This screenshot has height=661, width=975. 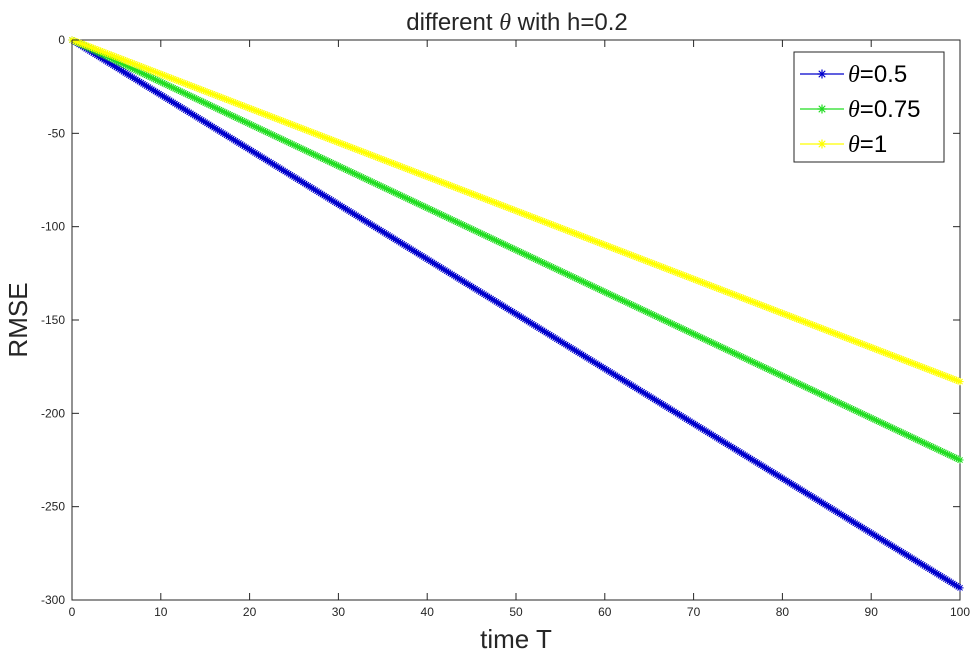 What do you see at coordinates (872, 612) in the screenshot?
I see `x-tick-label-9: 90` at bounding box center [872, 612].